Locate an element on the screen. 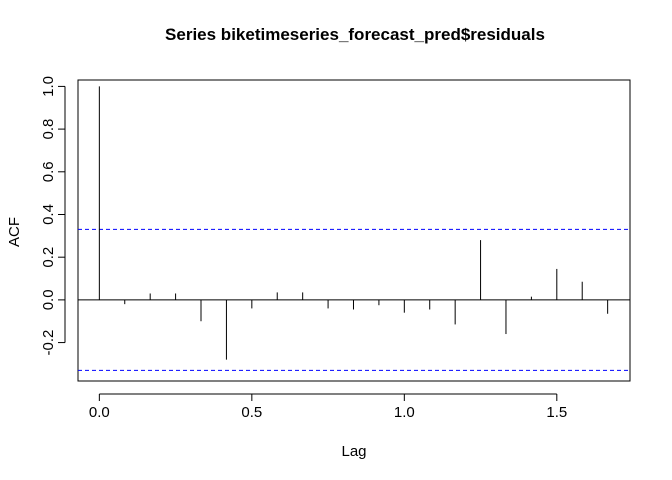 Image resolution: width=672 pixels, height=480 pixels. x-tick-label: 1.0 is located at coordinates (404, 412).